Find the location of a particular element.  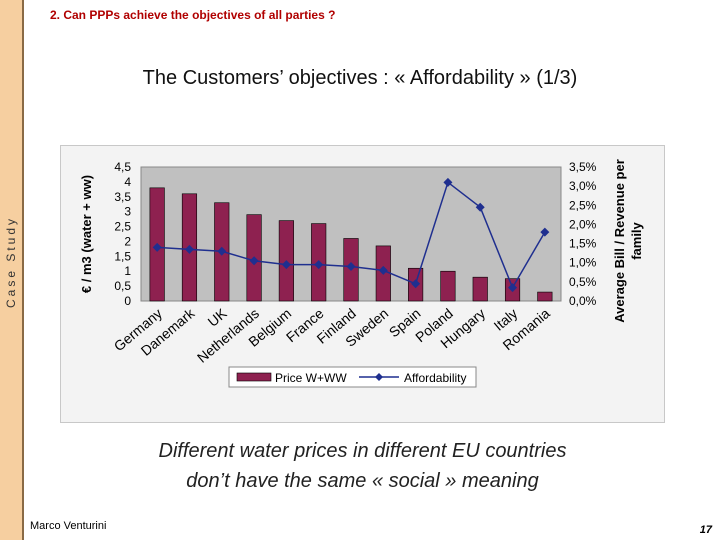

affordability-point-finland is located at coordinates (351, 267).